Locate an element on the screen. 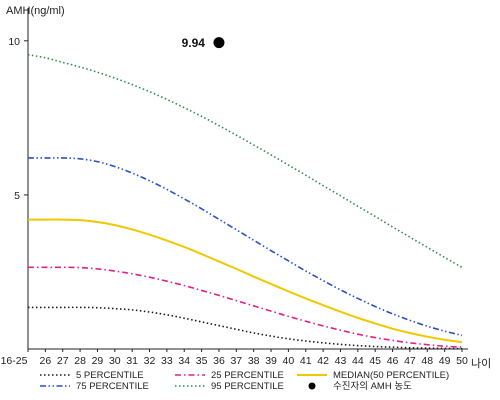 Image resolution: width=500 pixels, height=400 pixels. legend-item: 75 PERCENTILE is located at coordinates (94, 386).